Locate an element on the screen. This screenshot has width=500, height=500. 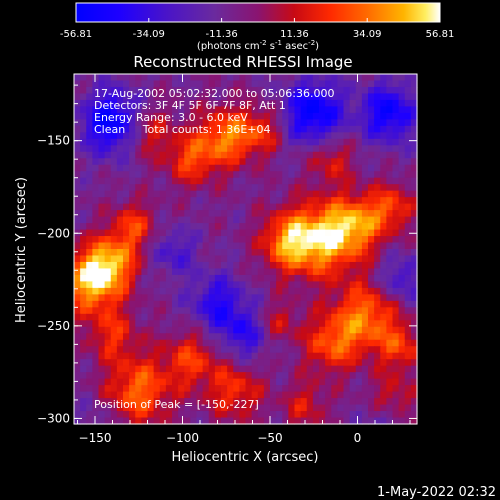
y-tick-label: −300 is located at coordinates (53, 418).